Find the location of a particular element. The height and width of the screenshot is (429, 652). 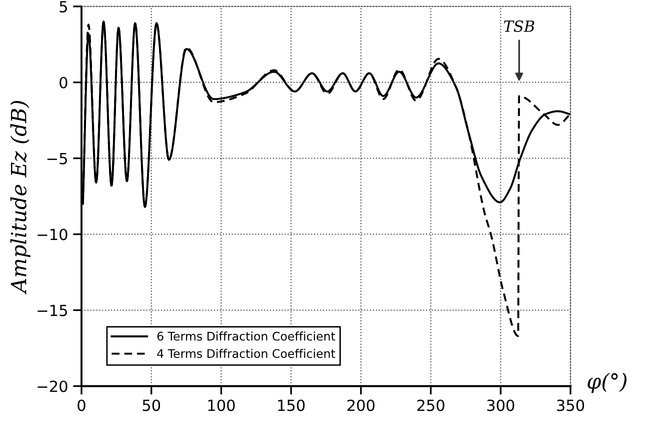

x-tick-label: 200 is located at coordinates (360, 406).